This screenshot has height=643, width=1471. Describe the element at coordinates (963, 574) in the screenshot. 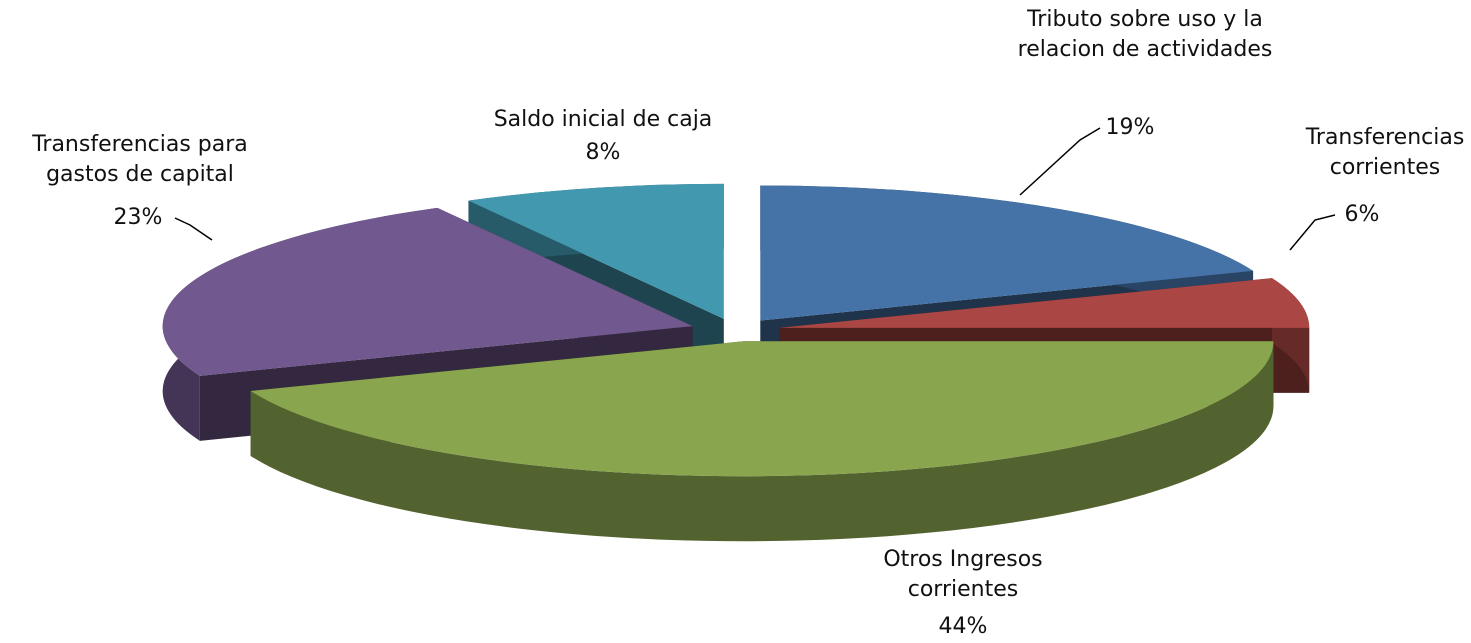

I see `slice-label: Otros Ingresos corrientes` at that location.